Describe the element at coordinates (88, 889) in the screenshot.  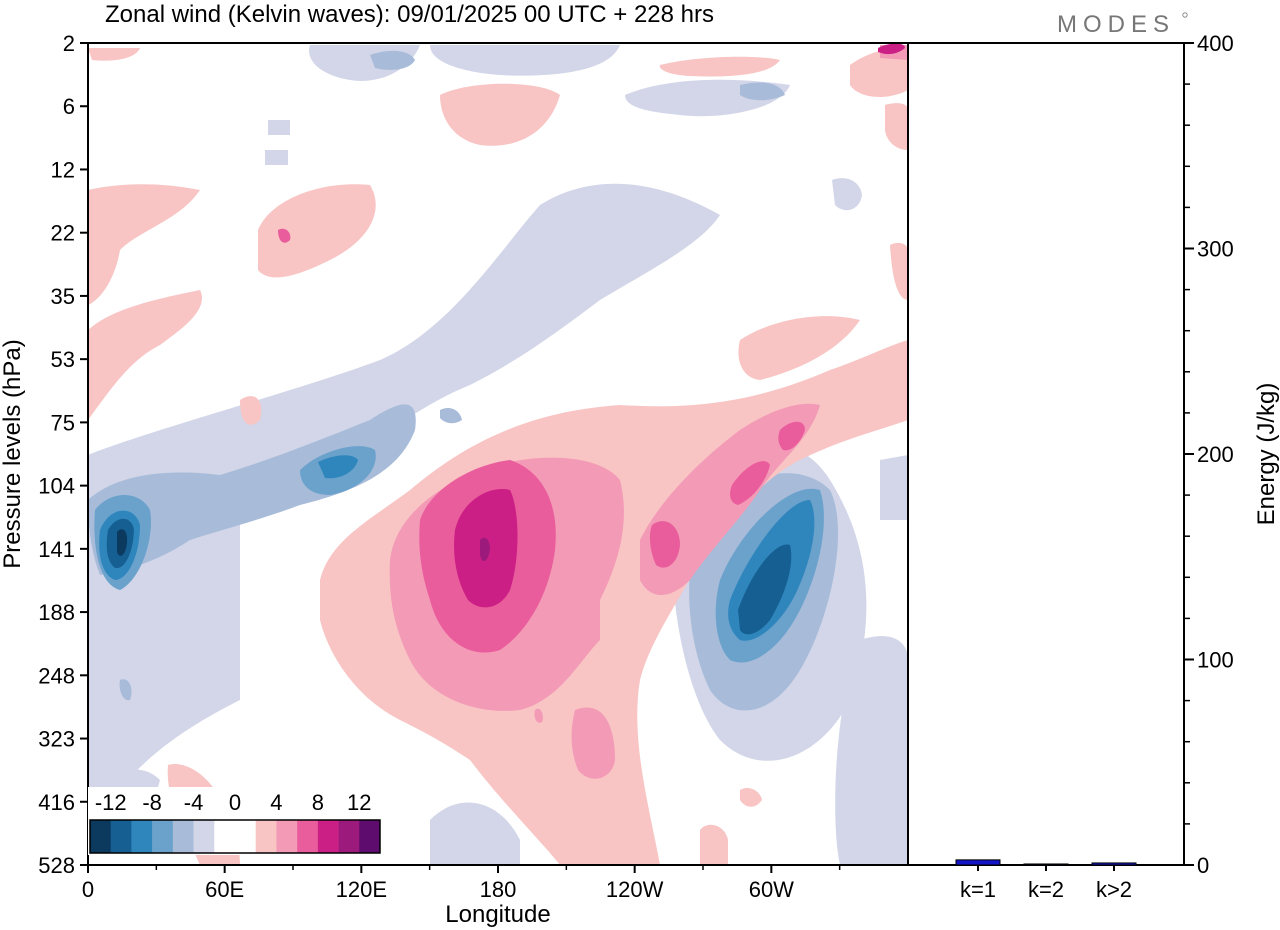
I see `x-tick-label: 0` at that location.